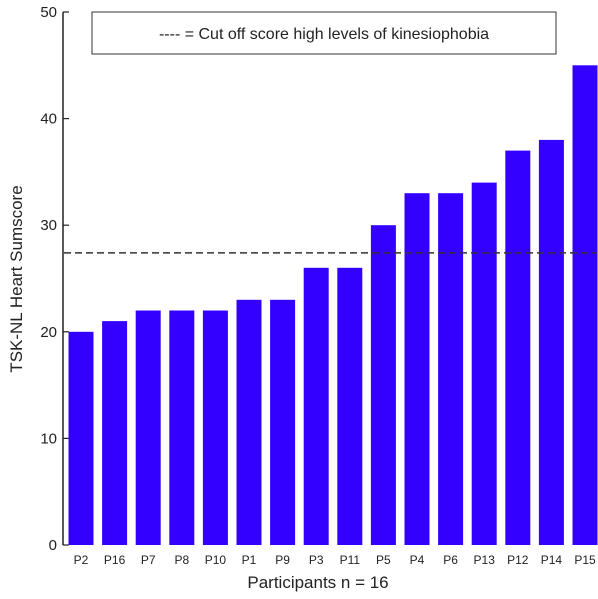 The width and height of the screenshot is (598, 599). Describe the element at coordinates (585, 560) in the screenshot. I see `x-tick-label: P15` at that location.